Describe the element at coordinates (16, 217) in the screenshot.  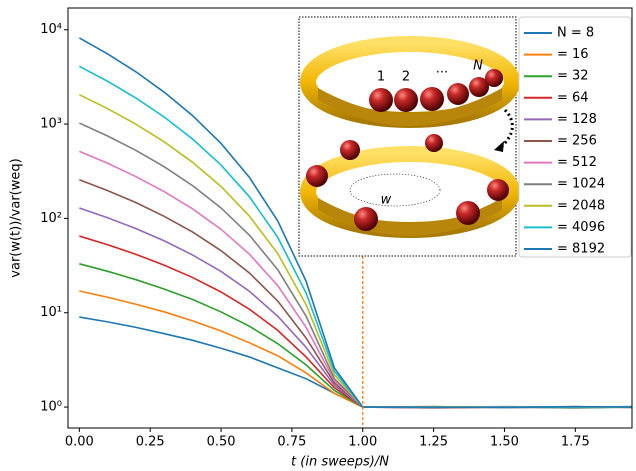
I see `y-axis-label: var(w(t))/var(weq)` at that location.